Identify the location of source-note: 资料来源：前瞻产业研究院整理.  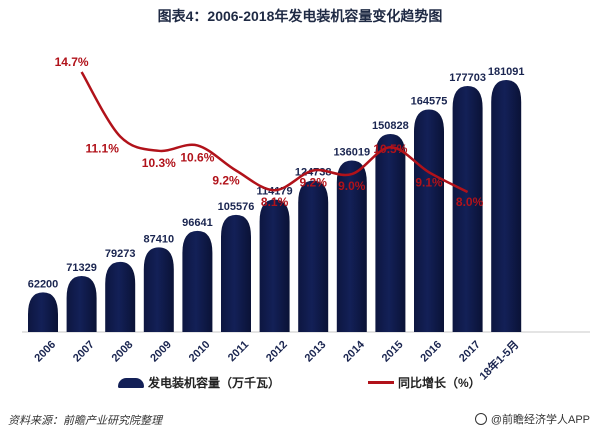
(85, 421).